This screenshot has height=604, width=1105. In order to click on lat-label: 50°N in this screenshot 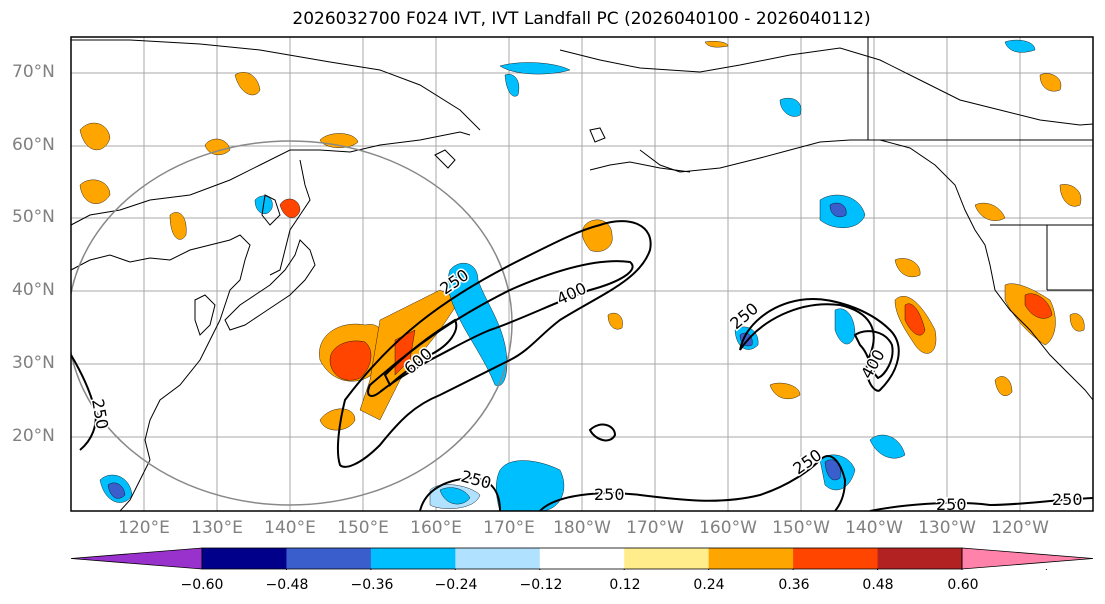, I will do `click(33, 217)`.